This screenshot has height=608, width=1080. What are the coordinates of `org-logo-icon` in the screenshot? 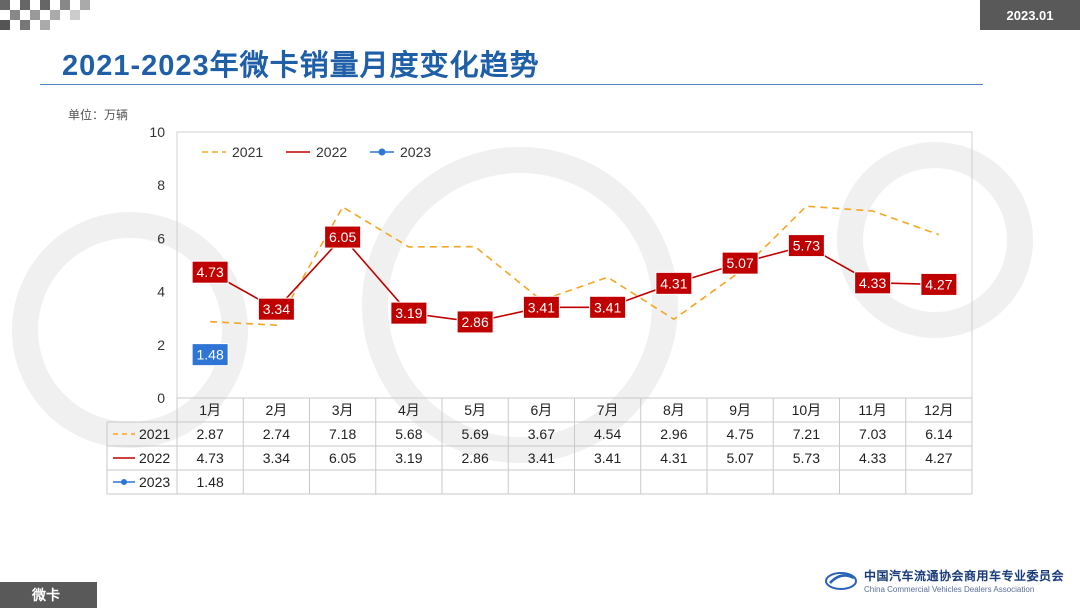 It's located at (841, 581).